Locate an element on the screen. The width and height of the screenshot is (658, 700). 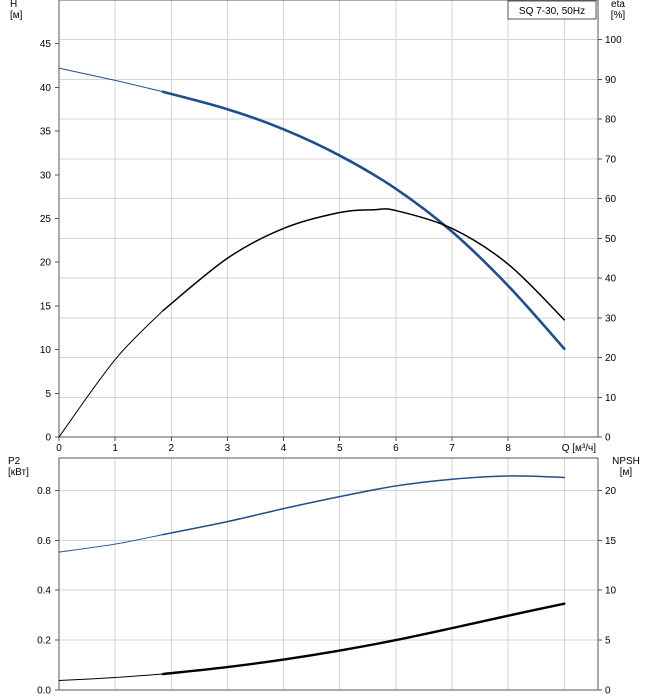
y-axis-label-left: [м] is located at coordinates (16, 15).